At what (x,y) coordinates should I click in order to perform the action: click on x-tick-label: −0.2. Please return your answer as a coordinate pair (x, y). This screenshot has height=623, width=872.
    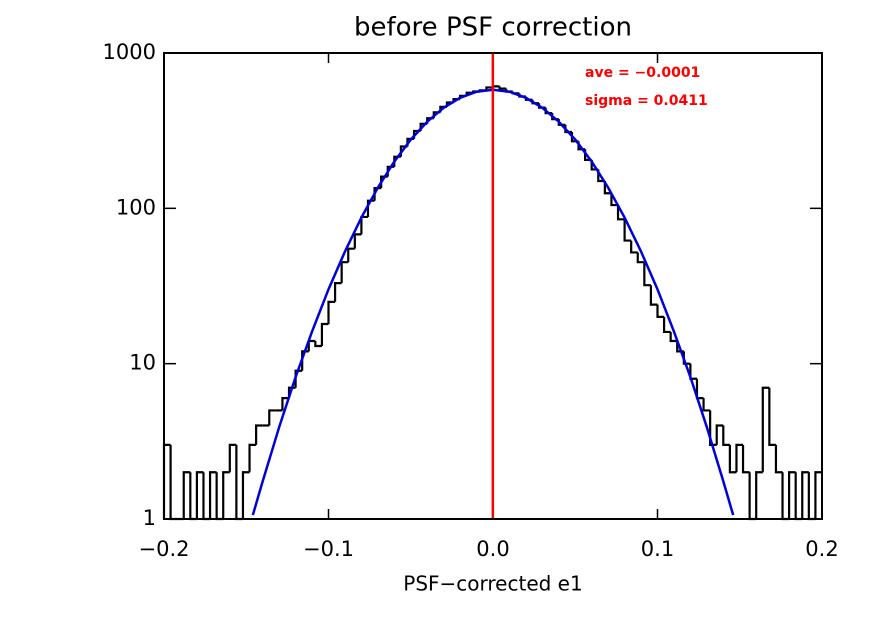
    Looking at the image, I should click on (164, 549).